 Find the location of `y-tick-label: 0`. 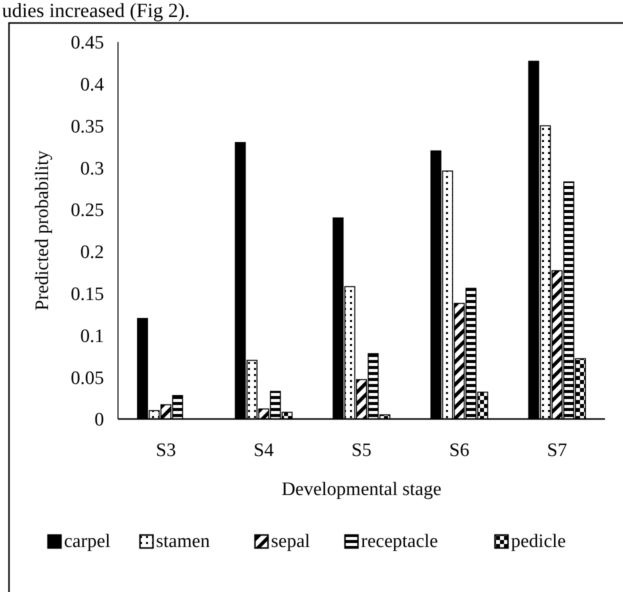

y-tick-label: 0 is located at coordinates (99, 420).